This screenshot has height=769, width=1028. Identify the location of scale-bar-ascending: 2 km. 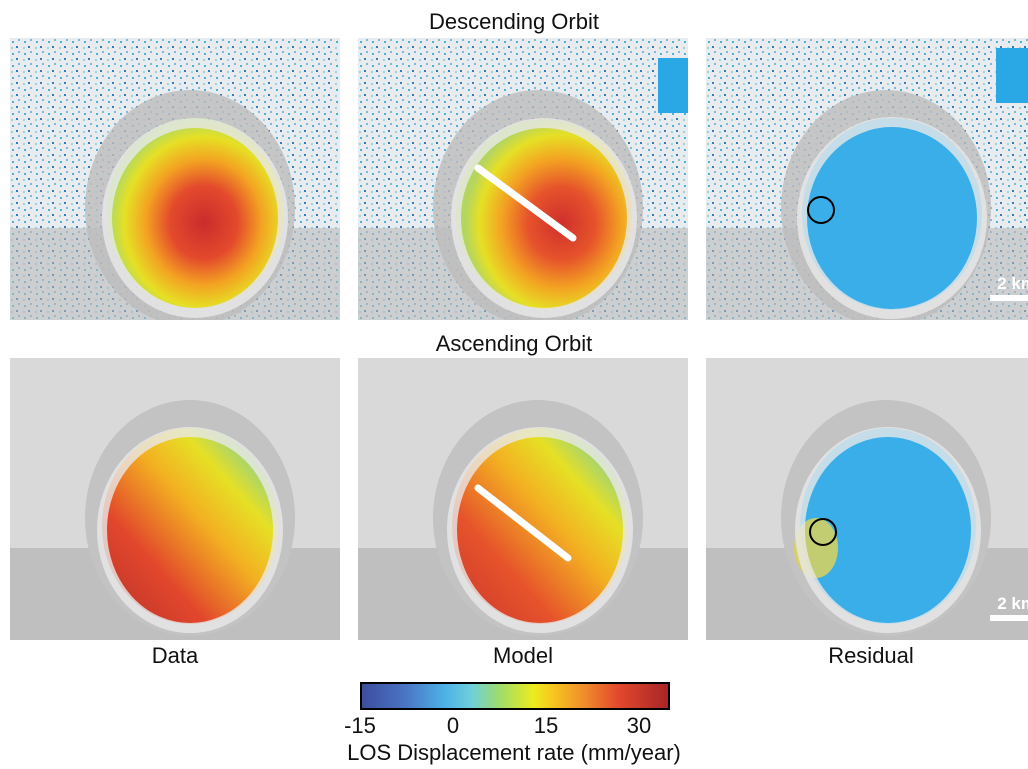
(1006, 607).